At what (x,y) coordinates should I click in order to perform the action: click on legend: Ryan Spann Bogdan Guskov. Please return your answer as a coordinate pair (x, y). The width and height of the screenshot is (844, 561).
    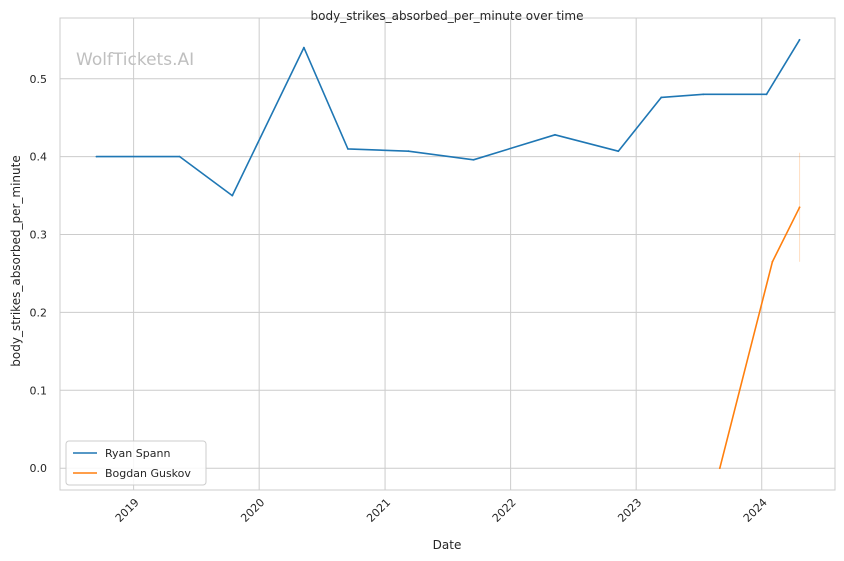
    Looking at the image, I should click on (136, 463).